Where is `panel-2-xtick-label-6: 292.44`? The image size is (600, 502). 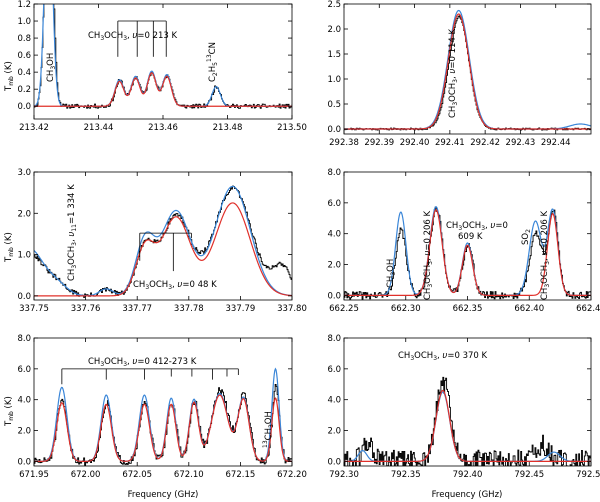 panel-2-xtick-label-6: 292.44 is located at coordinates (556, 143).